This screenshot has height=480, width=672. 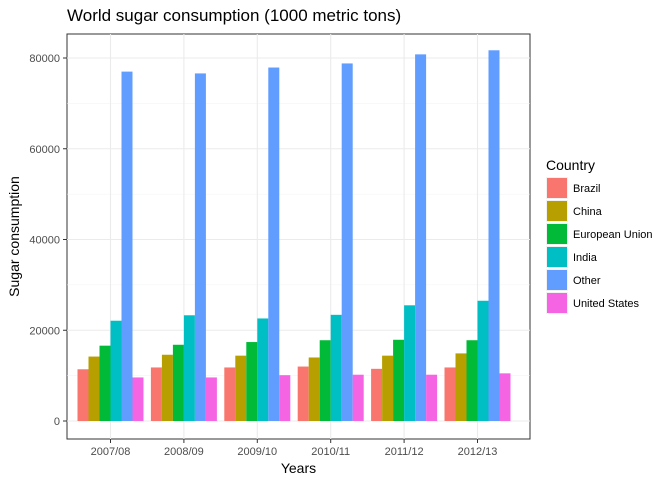 I want to click on legend-label: Brazil, so click(x=587, y=189).